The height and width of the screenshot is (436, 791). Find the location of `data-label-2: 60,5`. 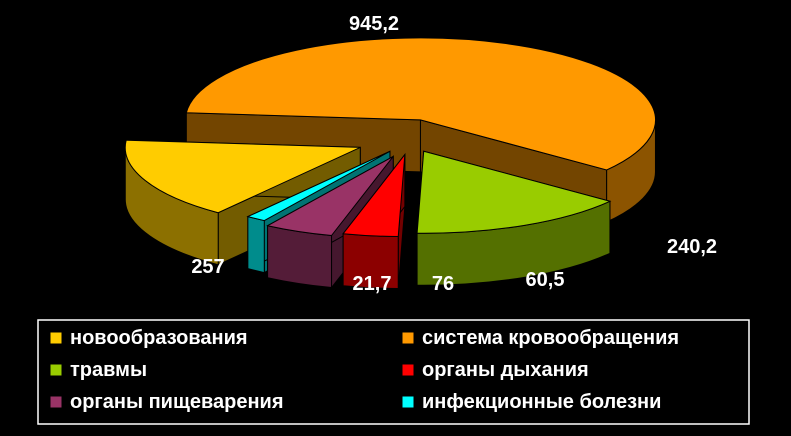

data-label-2: 60,5 is located at coordinates (545, 280).